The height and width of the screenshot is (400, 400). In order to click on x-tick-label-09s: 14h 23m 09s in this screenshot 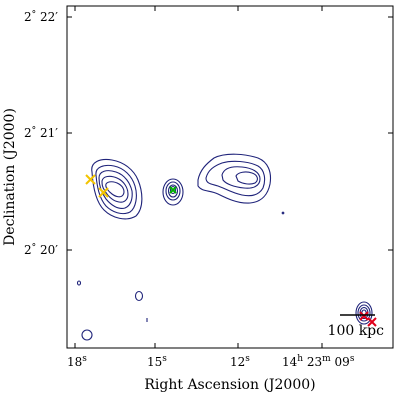, I will do `click(318, 361)`.